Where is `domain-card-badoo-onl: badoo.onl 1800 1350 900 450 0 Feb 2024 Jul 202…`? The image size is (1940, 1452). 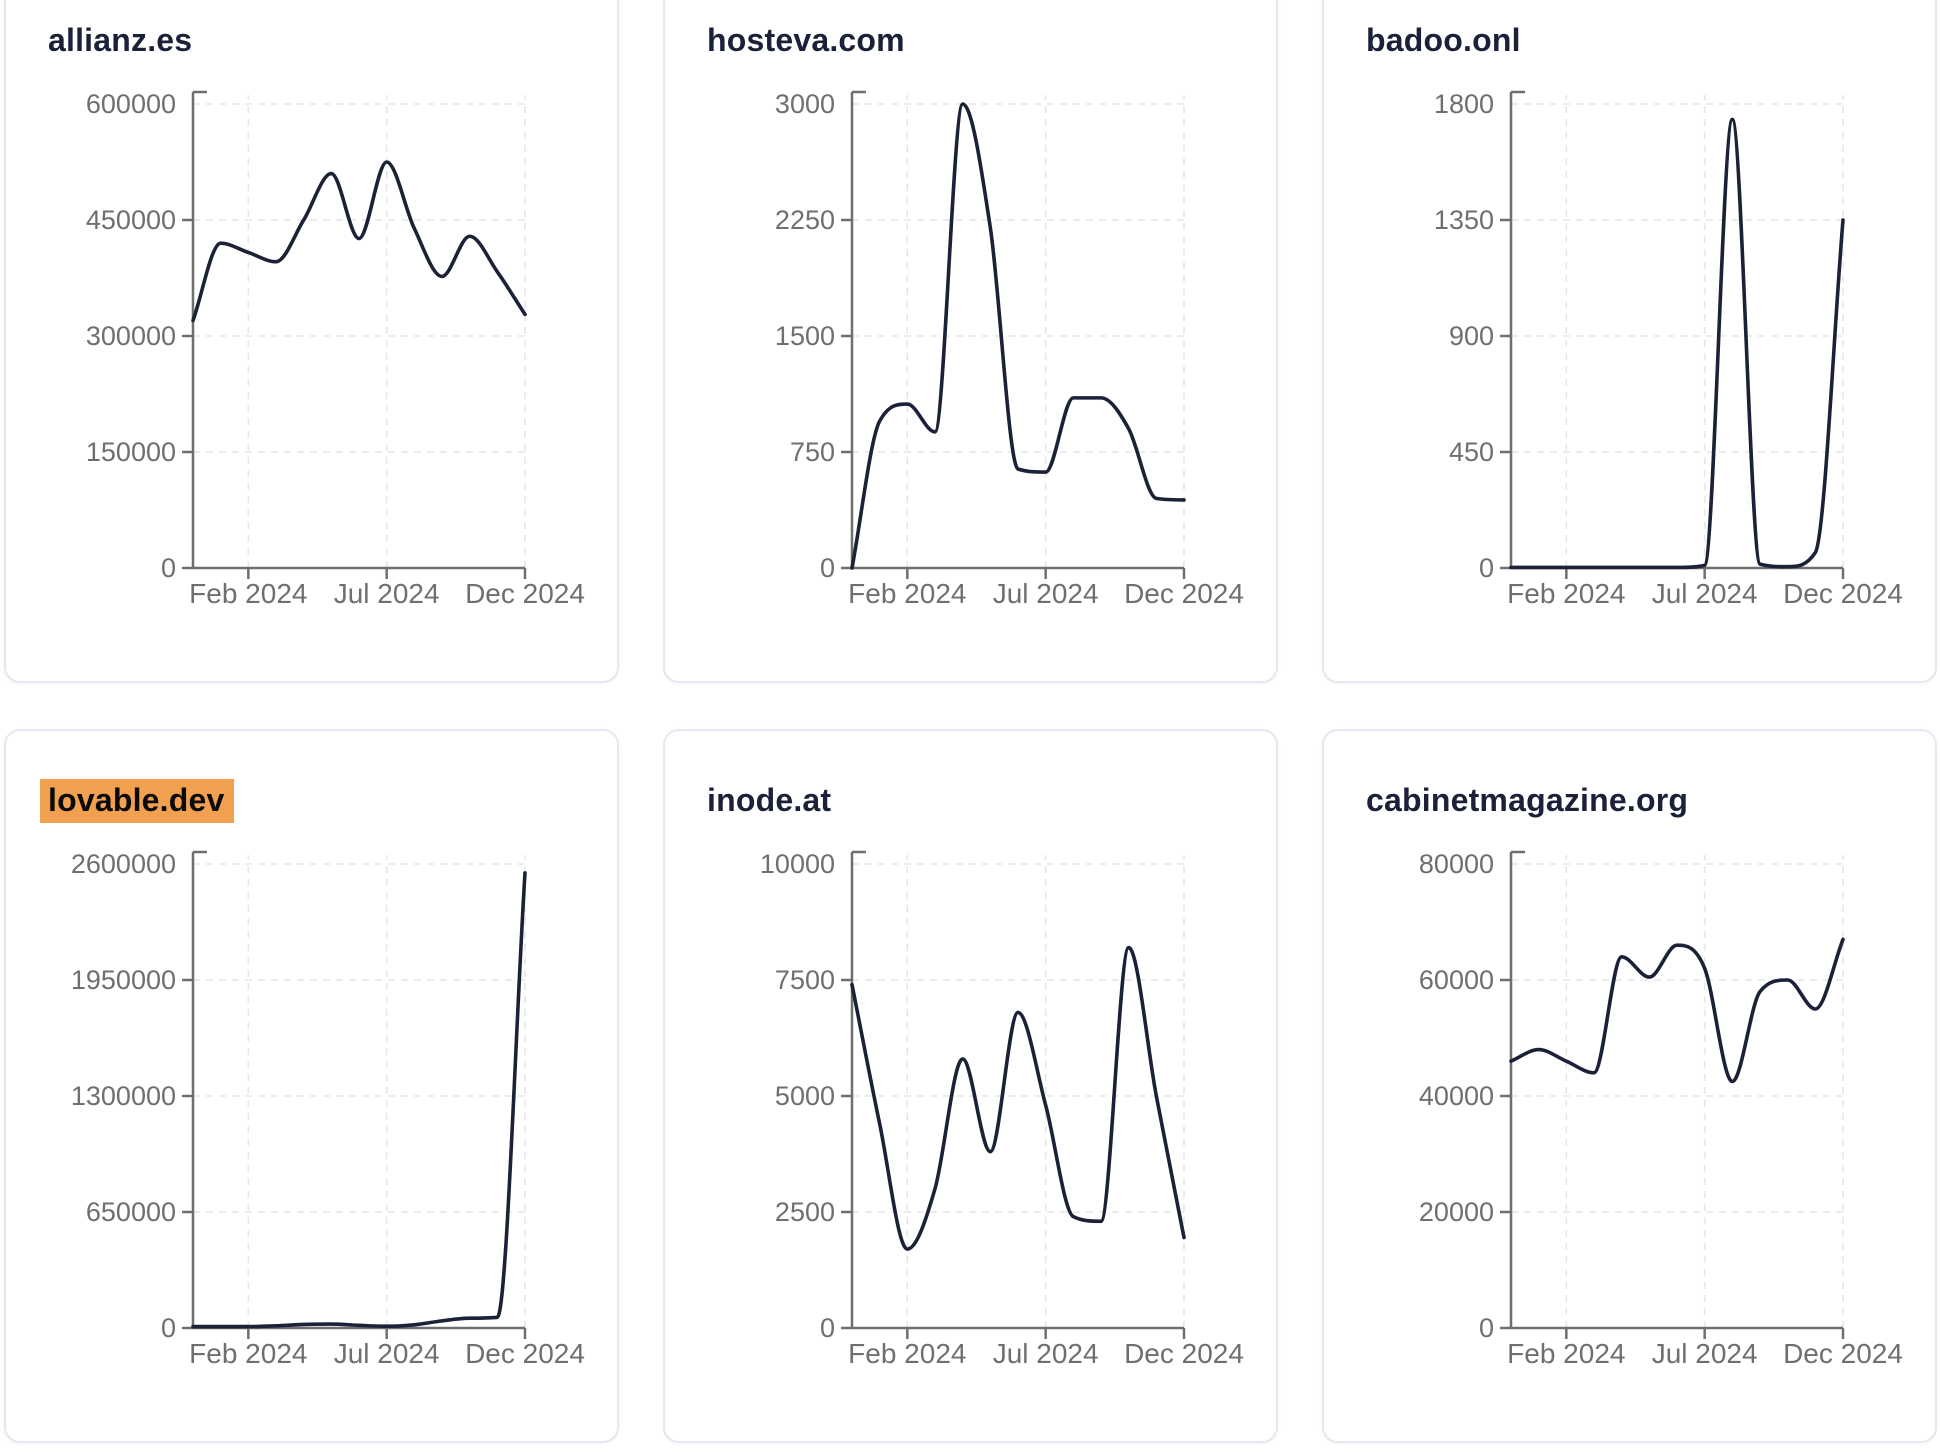
domain-card-badoo-onl: badoo.onl 1800 1350 900 450 0 Feb 2024 Jul 202… is located at coordinates (1629, 341).